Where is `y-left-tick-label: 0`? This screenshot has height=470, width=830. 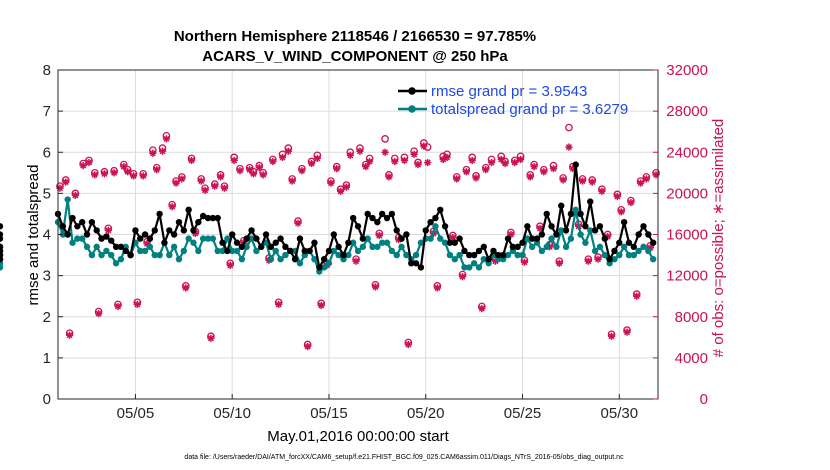 y-left-tick-label: 0 is located at coordinates (47, 399).